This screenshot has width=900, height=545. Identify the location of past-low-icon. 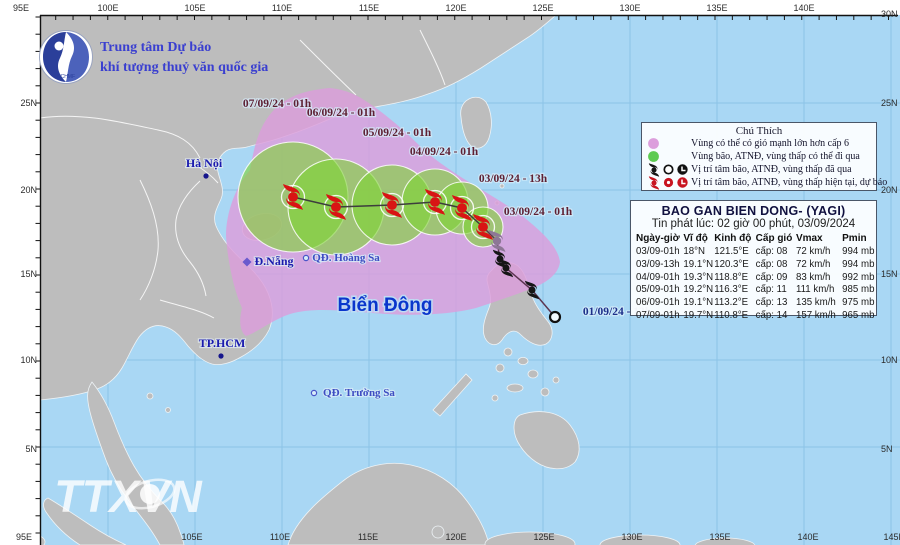
(682, 169).